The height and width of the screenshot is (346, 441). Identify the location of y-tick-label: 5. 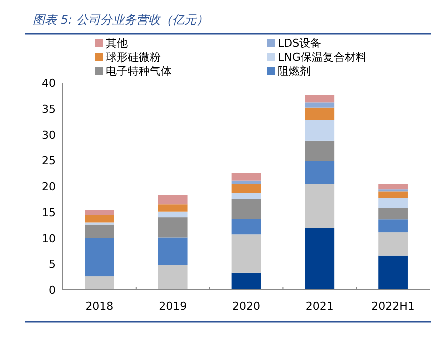
(52, 265).